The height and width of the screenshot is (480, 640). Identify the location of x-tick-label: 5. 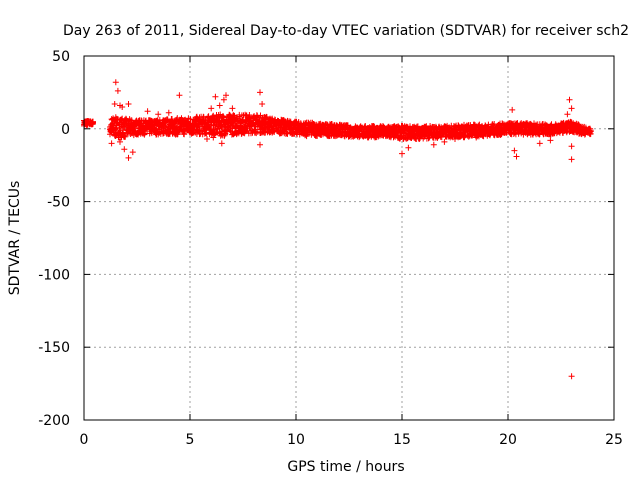
(190, 440).